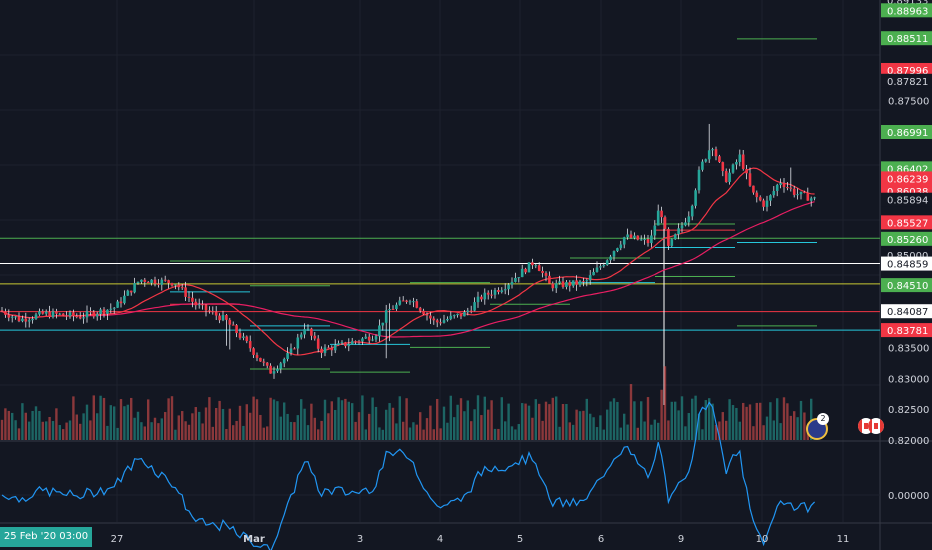 This screenshot has width=932, height=550. What do you see at coordinates (907, 11) in the screenshot?
I see `price-tag-label: 0.88963` at bounding box center [907, 11].